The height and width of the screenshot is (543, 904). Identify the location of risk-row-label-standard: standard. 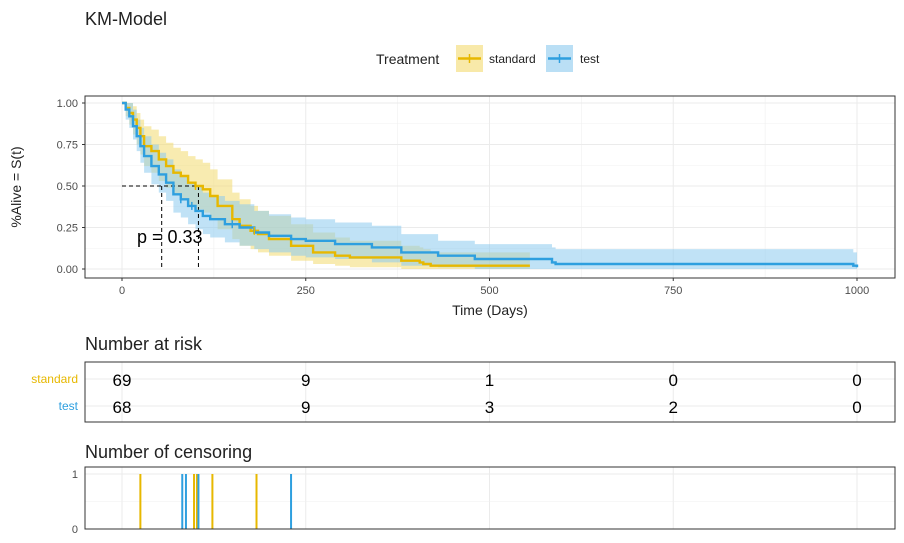
(54, 379).